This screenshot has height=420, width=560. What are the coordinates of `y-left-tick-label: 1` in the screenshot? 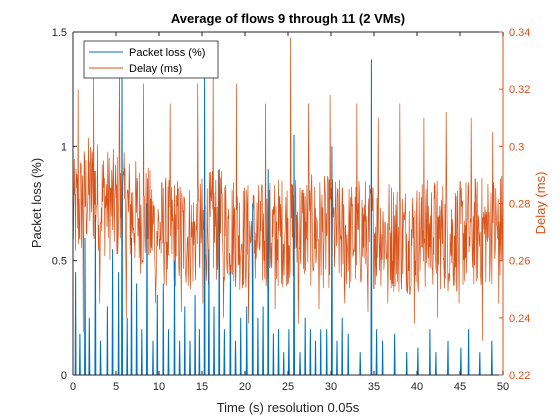 It's located at (64, 147).